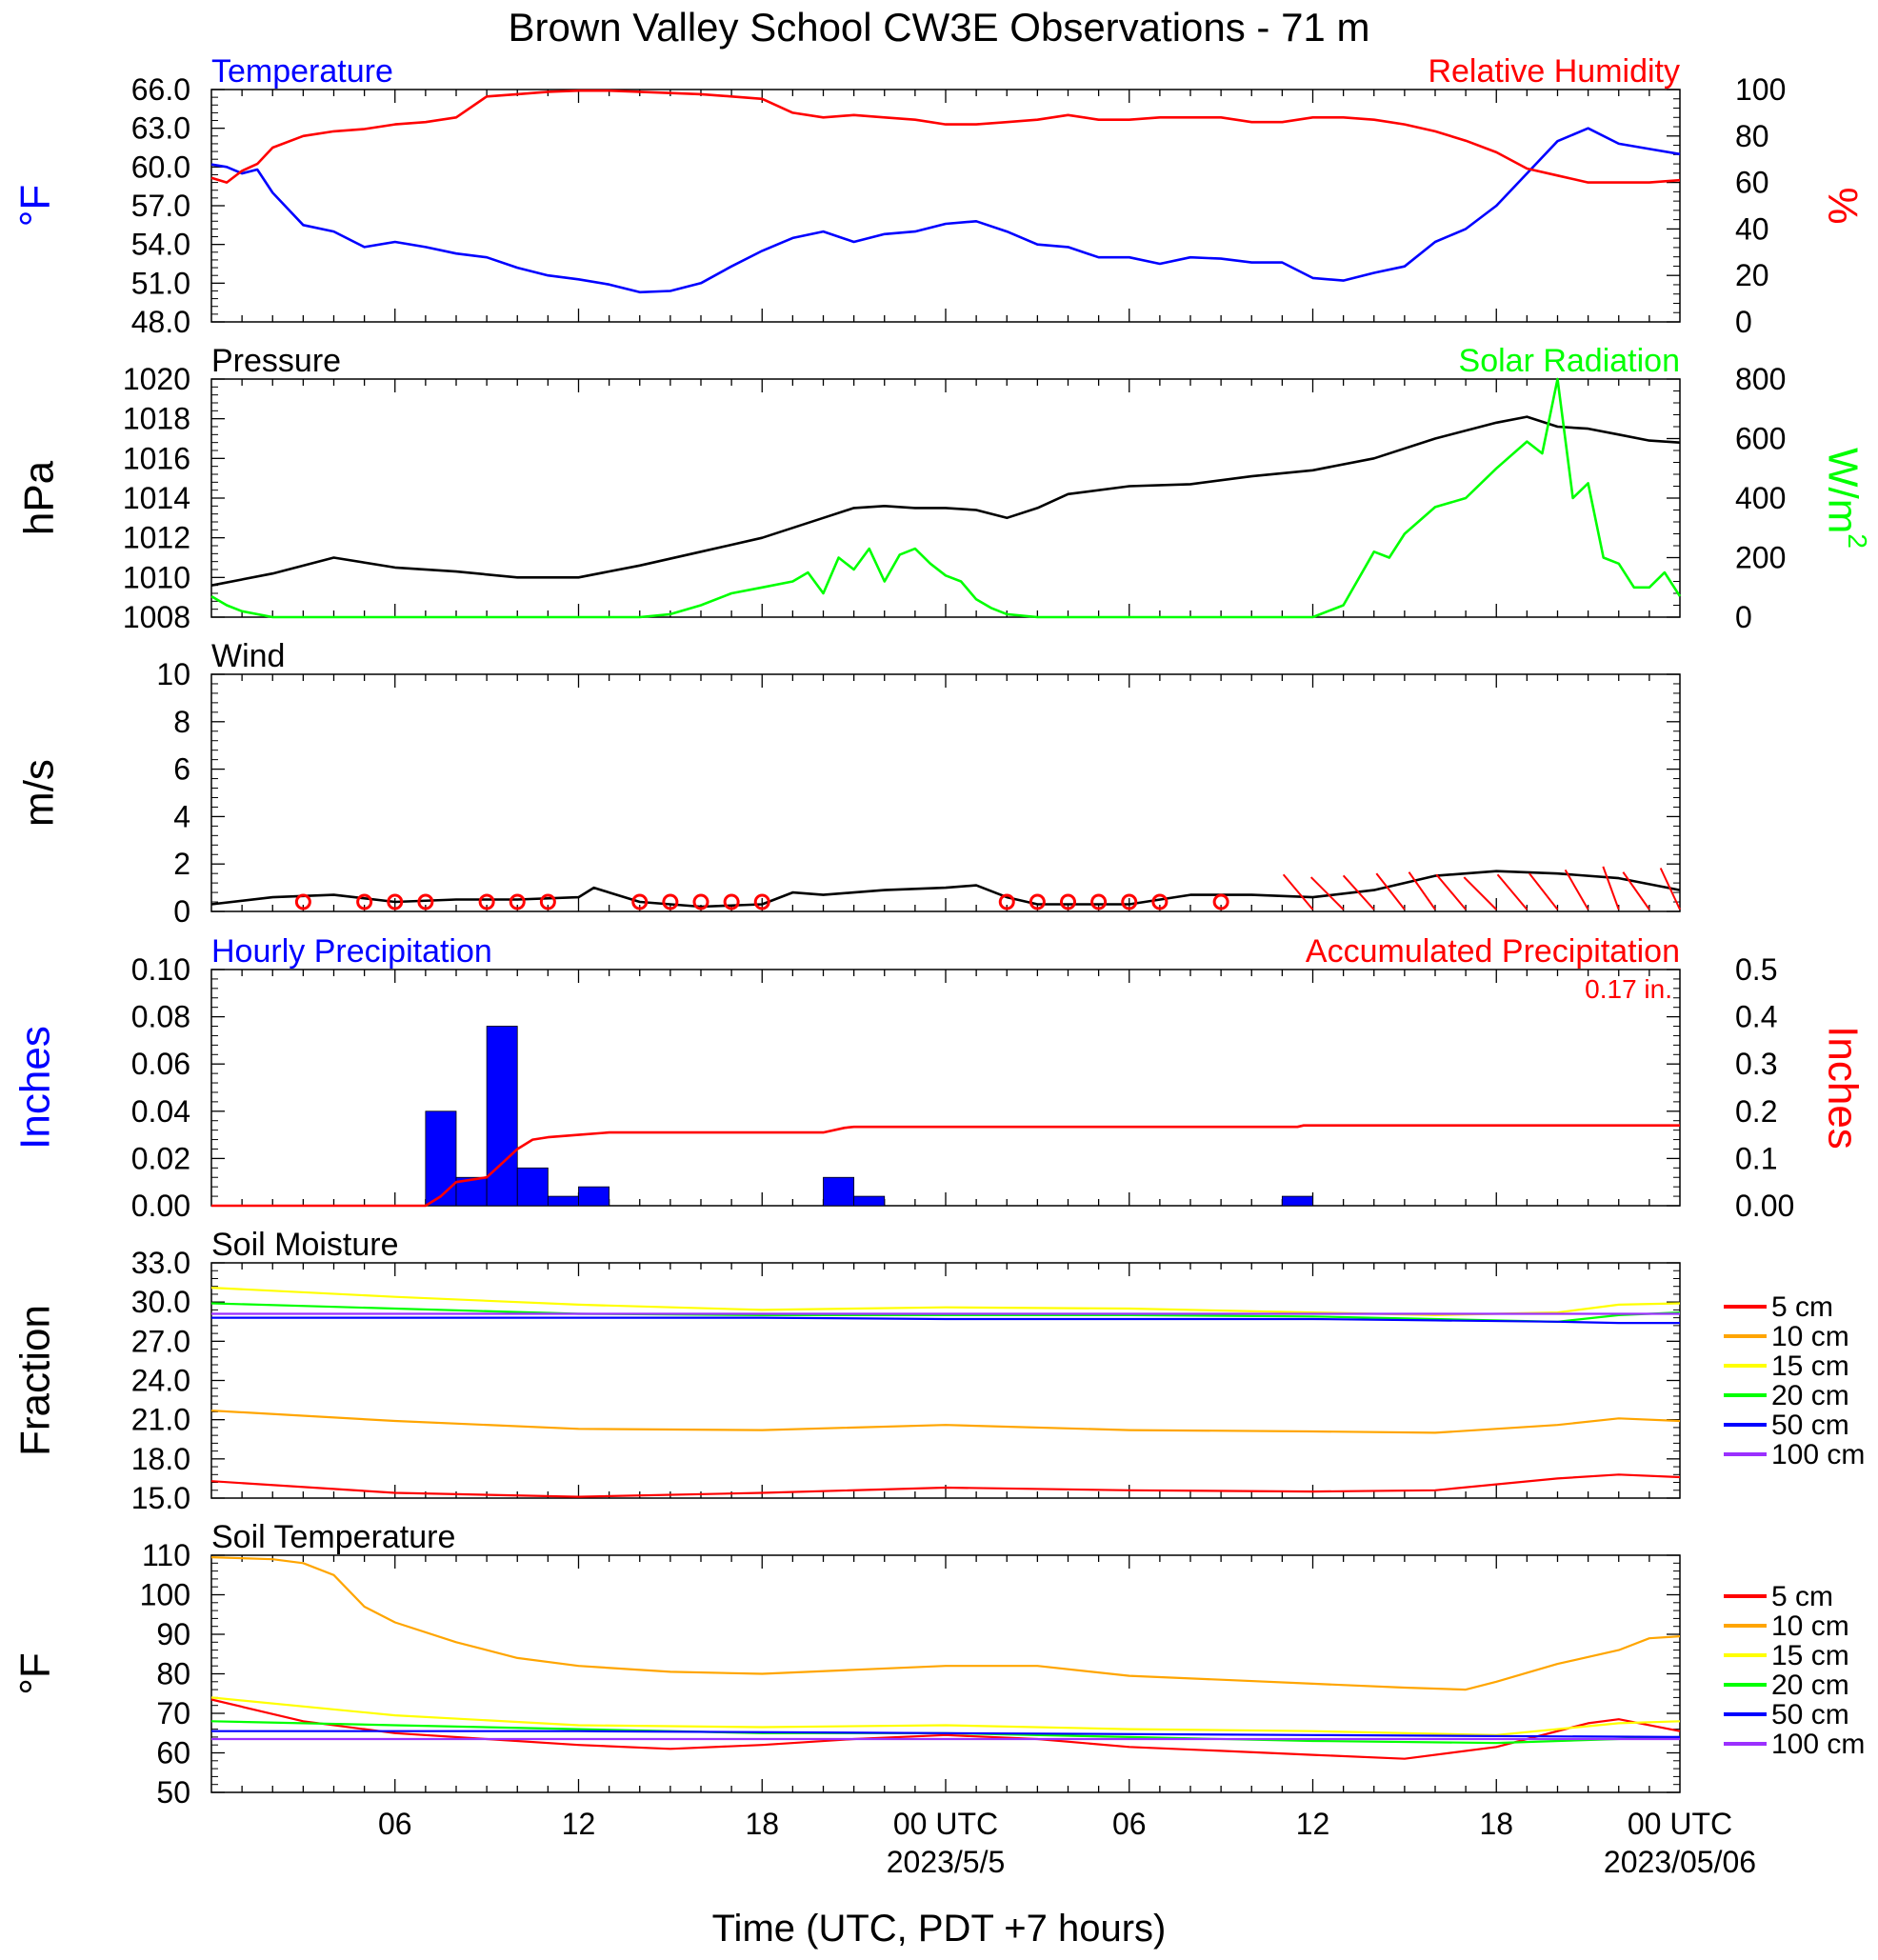 This screenshot has width=1878, height=1960. I want to click on y-tick-label-left: 60, so click(173, 1753).